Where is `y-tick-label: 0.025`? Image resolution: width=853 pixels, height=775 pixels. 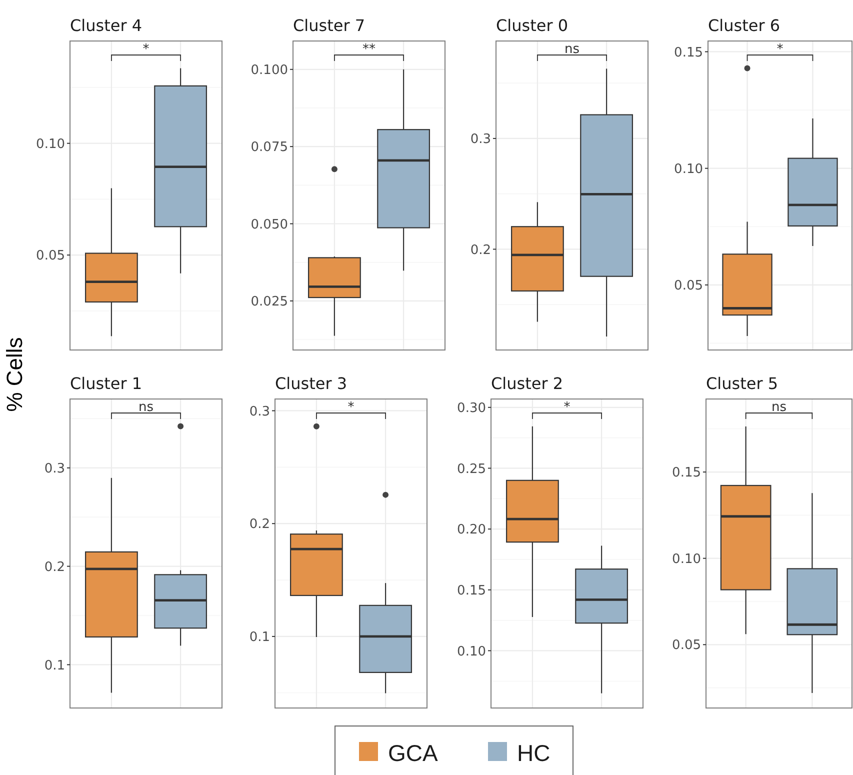
y-tick-label: 0.025 is located at coordinates (269, 302).